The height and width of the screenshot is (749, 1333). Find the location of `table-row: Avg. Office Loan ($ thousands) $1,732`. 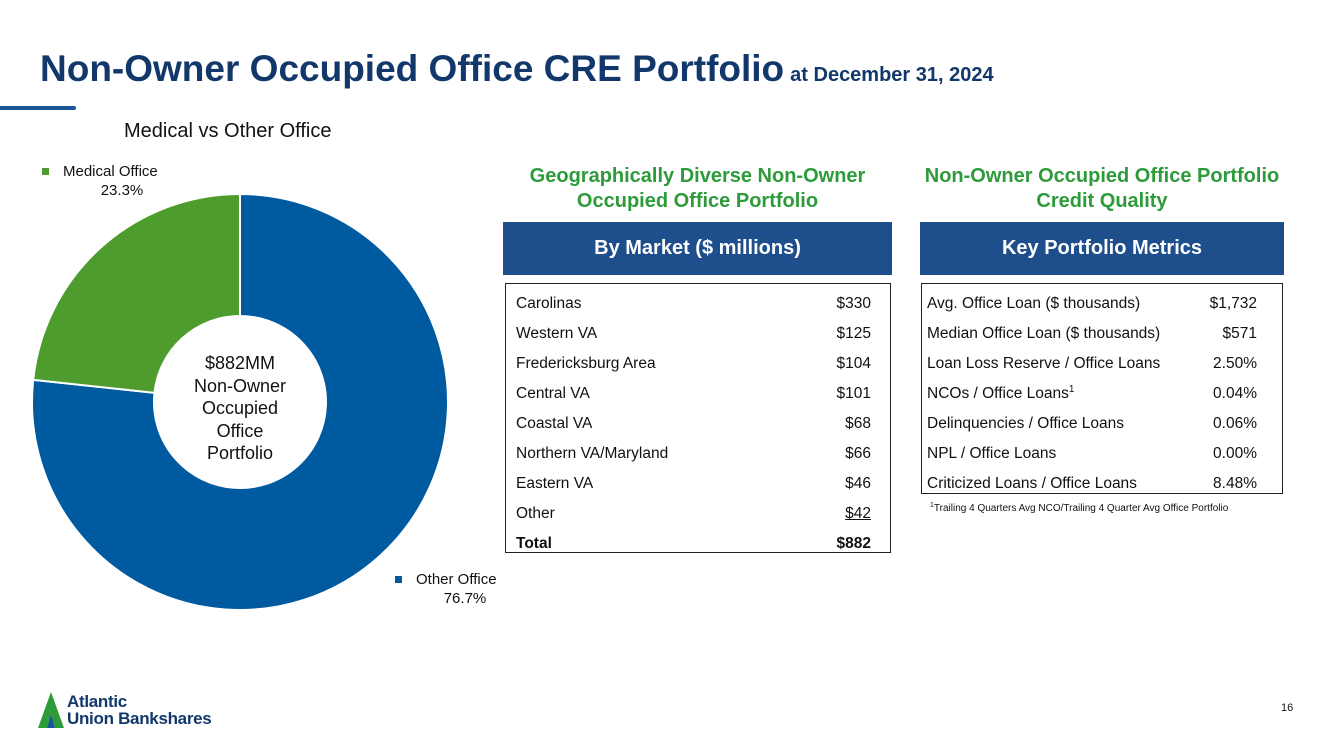

table-row: Avg. Office Loan ($ thousands) $1,732 is located at coordinates (1092, 304).